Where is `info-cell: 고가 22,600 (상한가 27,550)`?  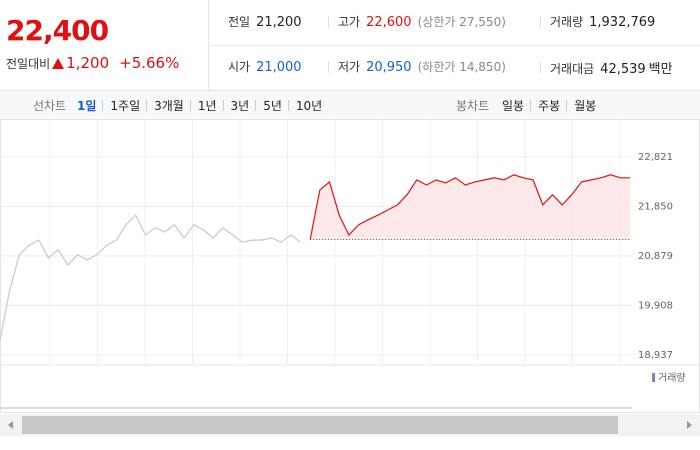 info-cell: 고가 22,600 (상한가 27,550) is located at coordinates (422, 21).